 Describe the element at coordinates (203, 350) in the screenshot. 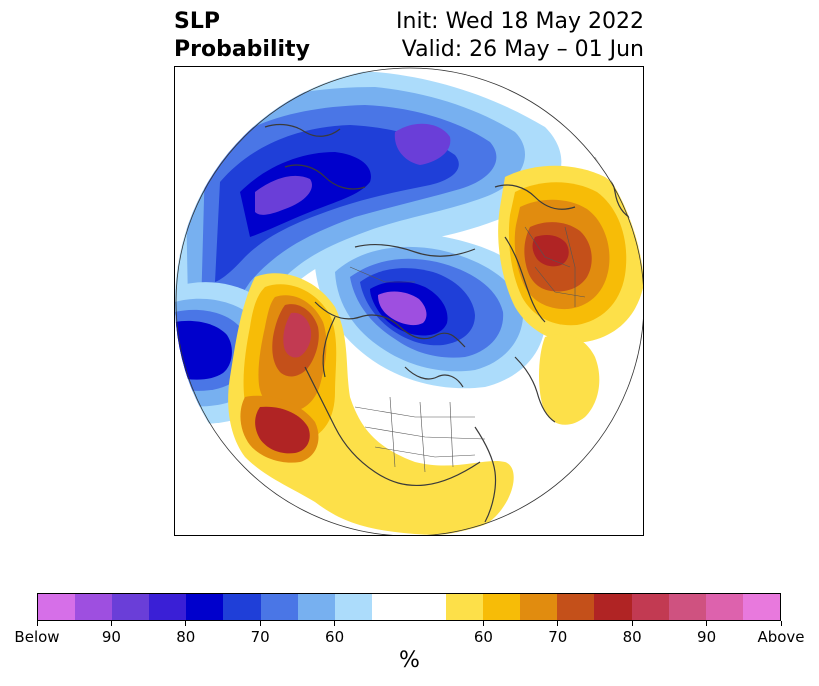

I see `contour-w4` at that location.